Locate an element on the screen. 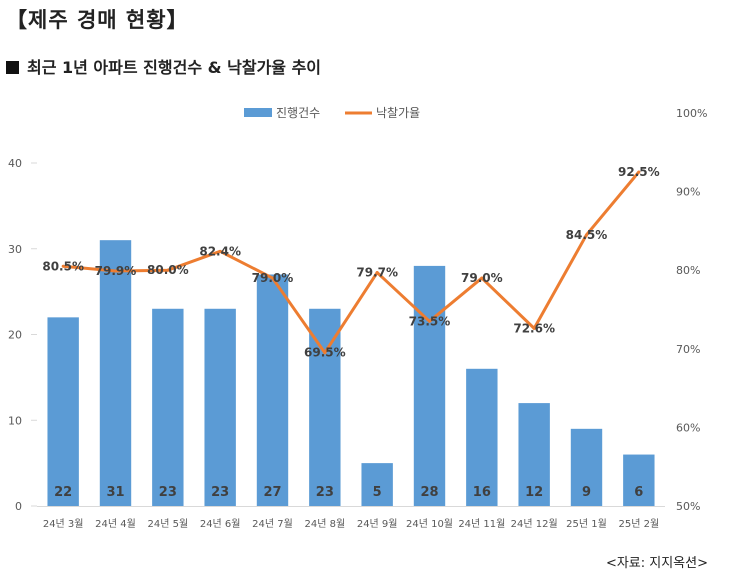 This screenshot has width=730, height=581. x-axis-tick-label: 24년 8월 is located at coordinates (324, 524).